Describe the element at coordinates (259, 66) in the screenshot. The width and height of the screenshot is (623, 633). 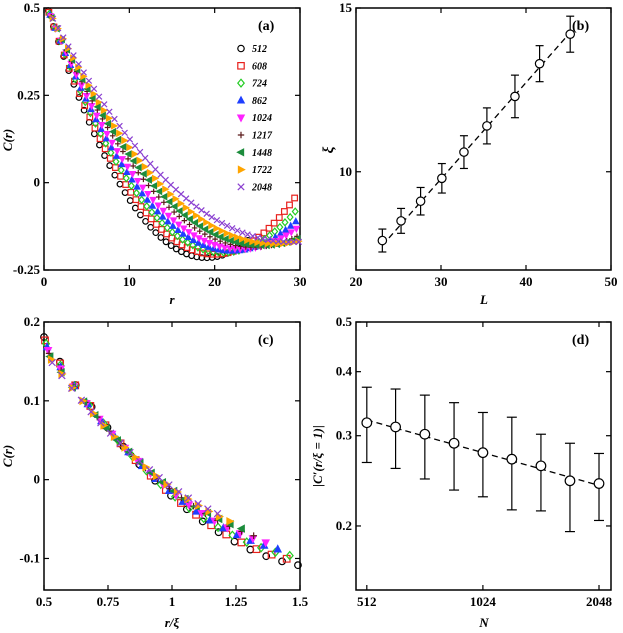
I see `legend-label: 608` at that location.